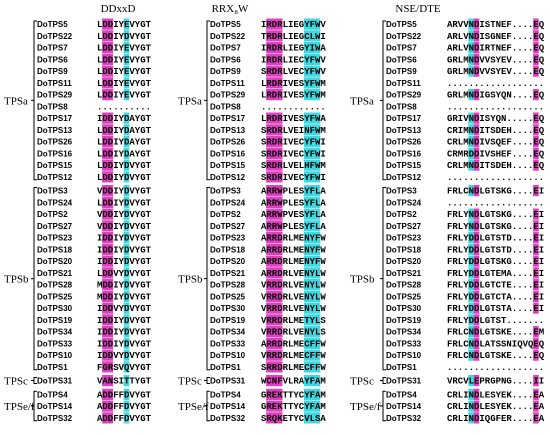 Image resolution: width=550 pixels, height=435 pixels. What do you see at coordinates (496, 131) in the screenshot?
I see `sequence: CRIMNDITSDEH....EQ` at bounding box center [496, 131].